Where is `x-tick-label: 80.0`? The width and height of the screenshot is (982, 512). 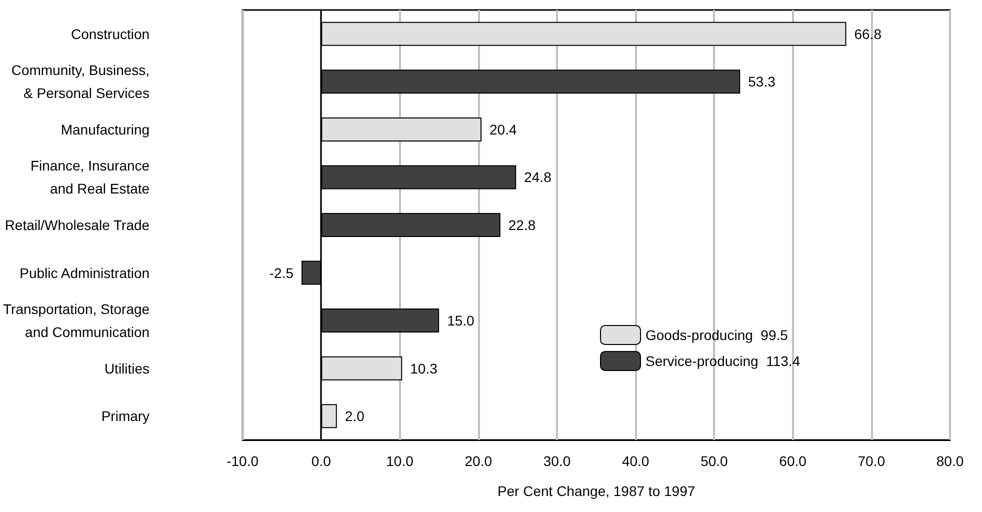
x-tick-label: 80.0 is located at coordinates (950, 461).